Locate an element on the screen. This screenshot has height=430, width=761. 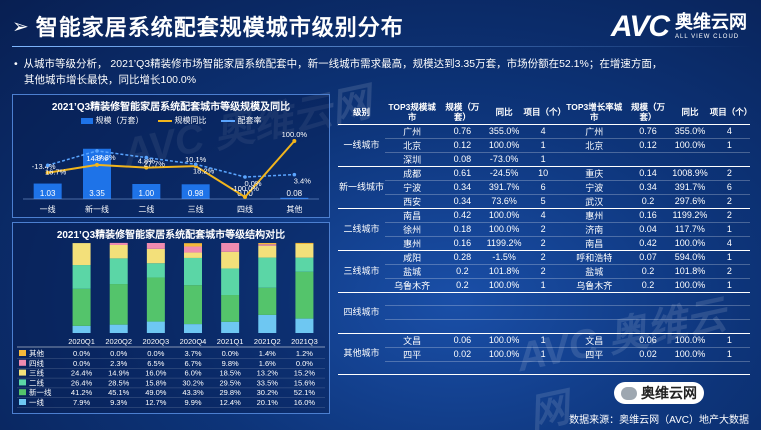
table-cell: 6 is located at coordinates (543, 187).